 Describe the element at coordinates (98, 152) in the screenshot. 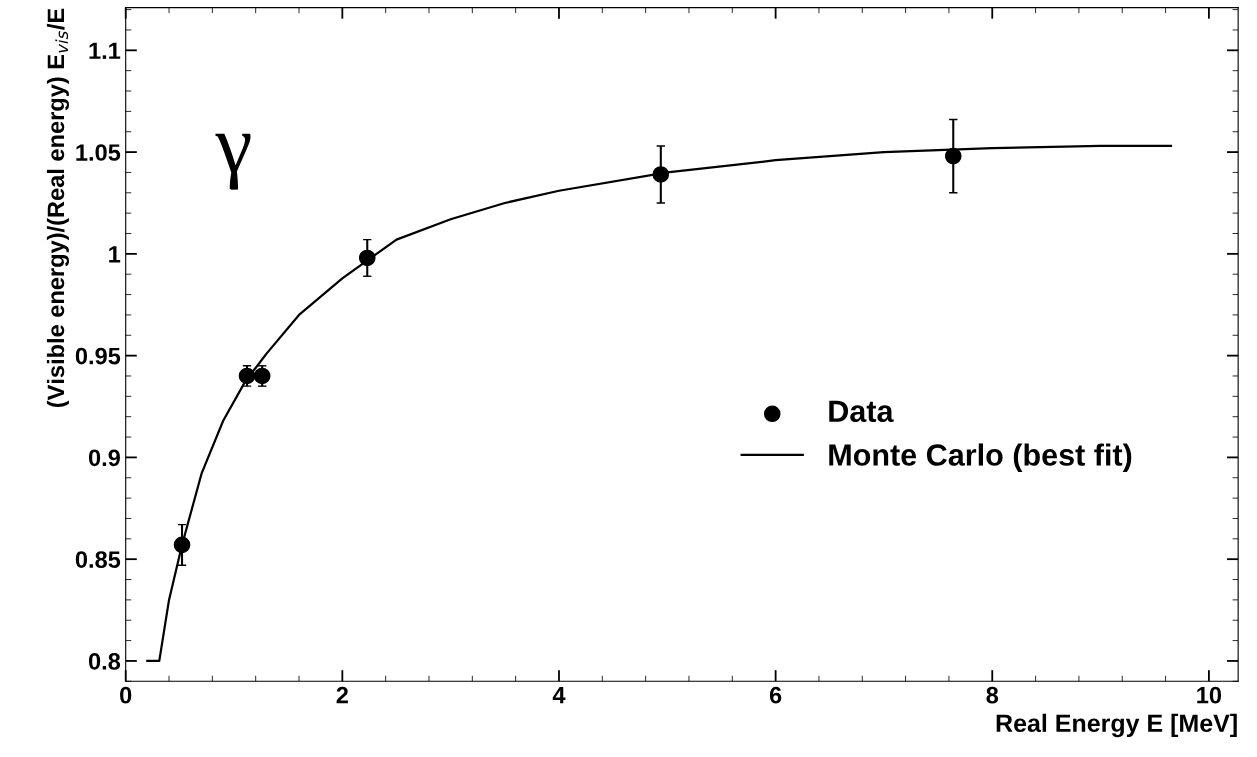

I see `y-tick-label: 1.05` at that location.